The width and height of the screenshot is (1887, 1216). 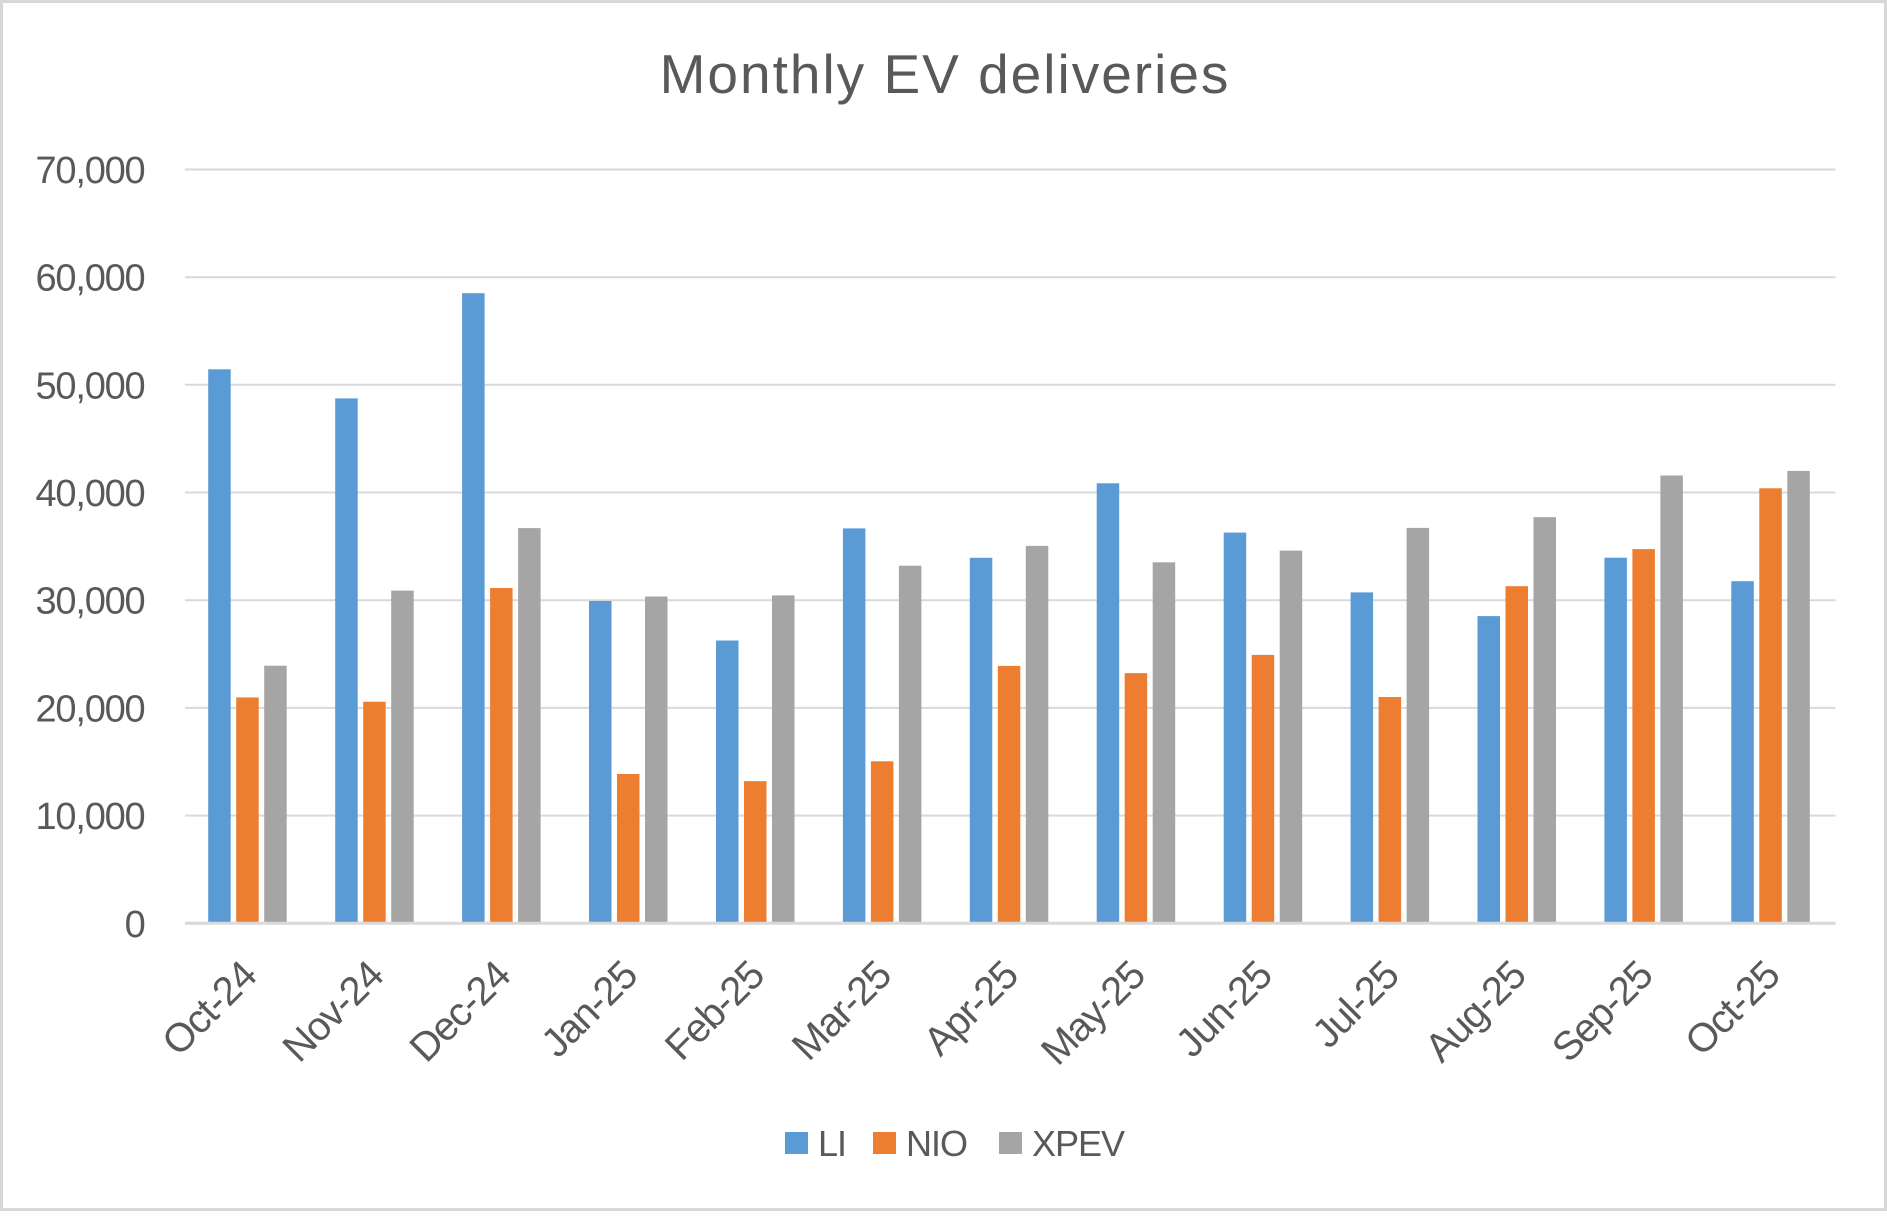 What do you see at coordinates (89, 602) in the screenshot?
I see `svg-text: 30,000` at bounding box center [89, 602].